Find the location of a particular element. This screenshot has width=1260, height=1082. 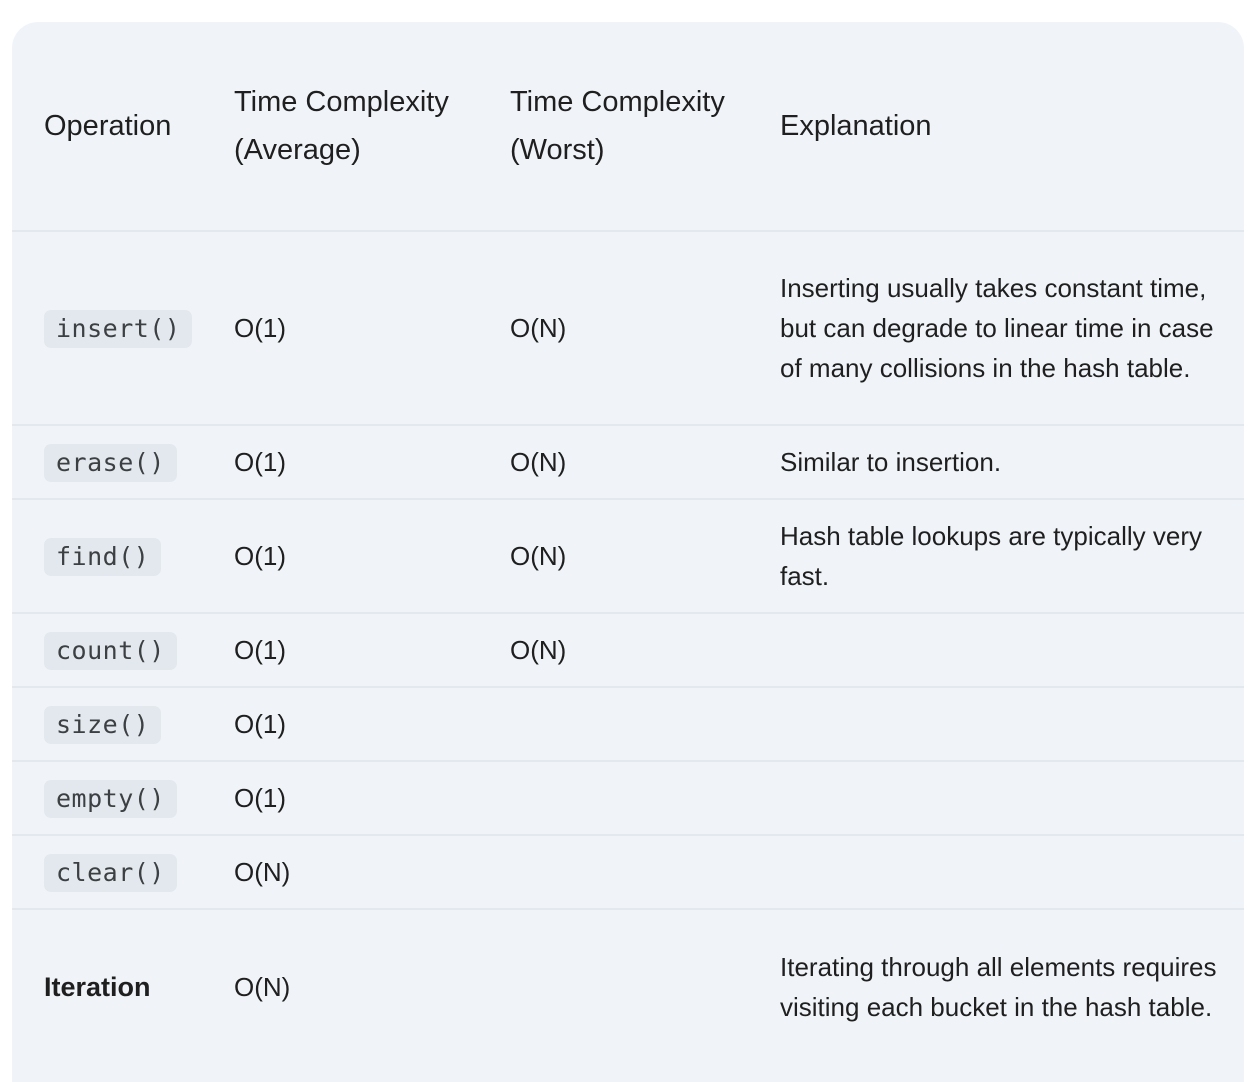

operation-cell: empty() is located at coordinates (123, 798).